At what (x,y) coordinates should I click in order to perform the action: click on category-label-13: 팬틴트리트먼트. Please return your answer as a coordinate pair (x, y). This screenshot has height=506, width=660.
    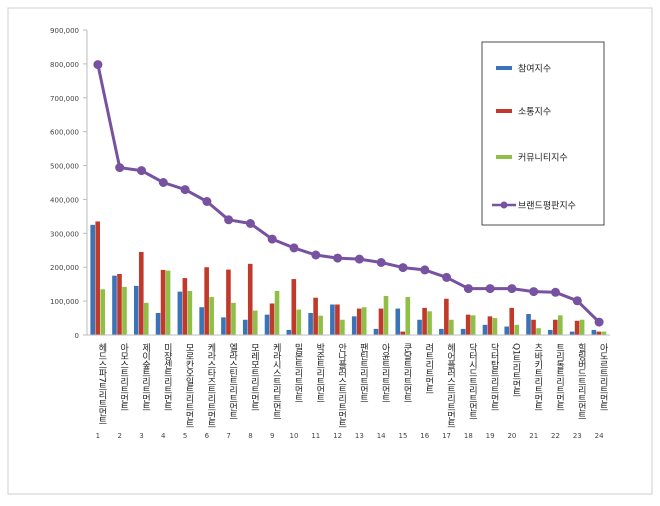
    Looking at the image, I should click on (363, 373).